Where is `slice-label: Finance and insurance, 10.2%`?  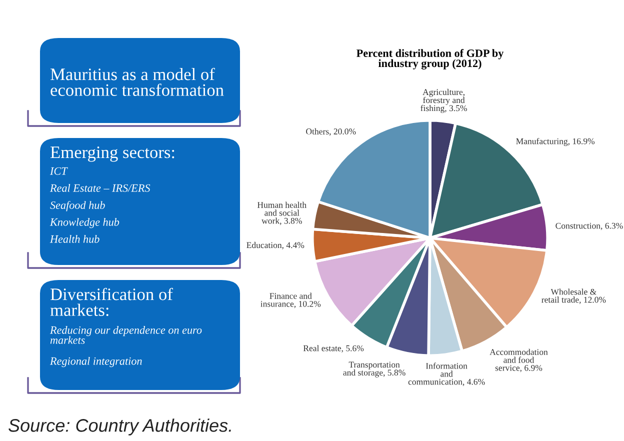
slice-label: Finance and insurance, 10.2% is located at coordinates (290, 300).